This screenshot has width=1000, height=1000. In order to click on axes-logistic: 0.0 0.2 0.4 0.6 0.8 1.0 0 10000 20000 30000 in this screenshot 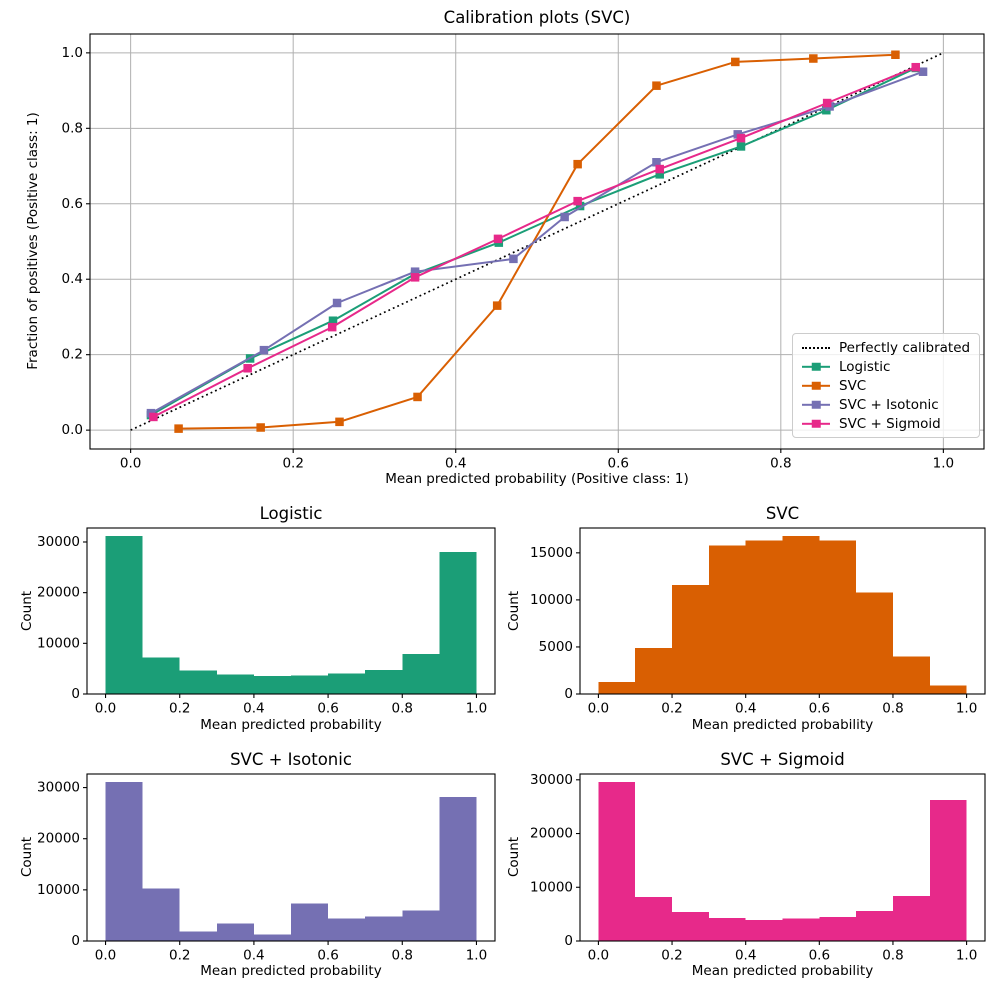, I will do `click(266, 622)`.